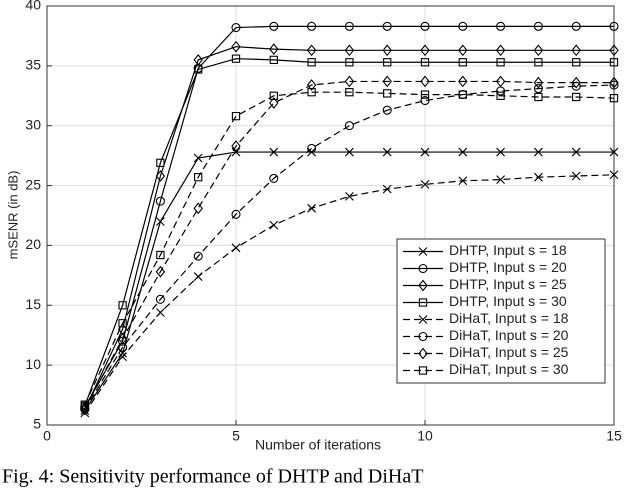  Describe the element at coordinates (33, 6) in the screenshot. I see `y-tick-label: 40` at that location.